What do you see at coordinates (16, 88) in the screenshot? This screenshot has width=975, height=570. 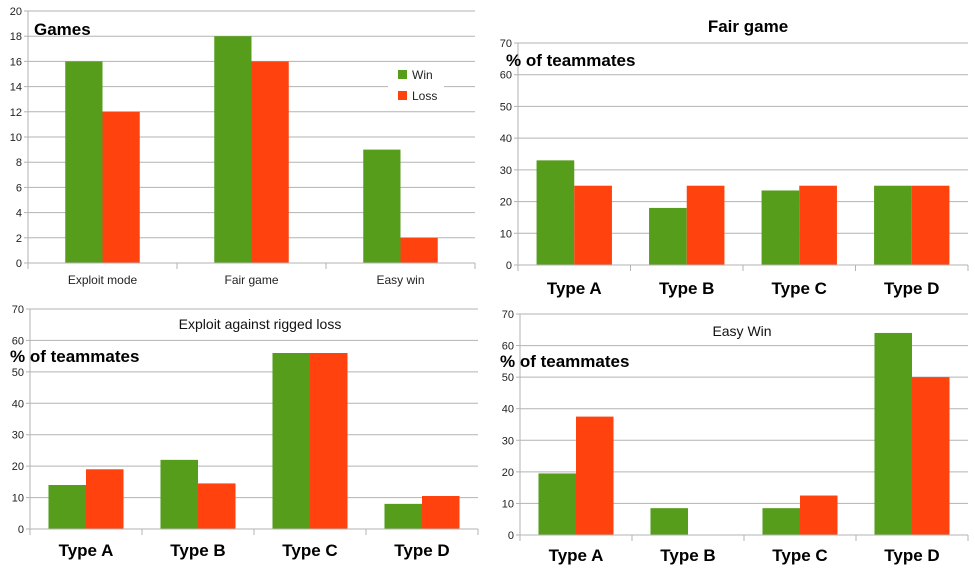 I see `y-tick-label: 14` at bounding box center [16, 88].